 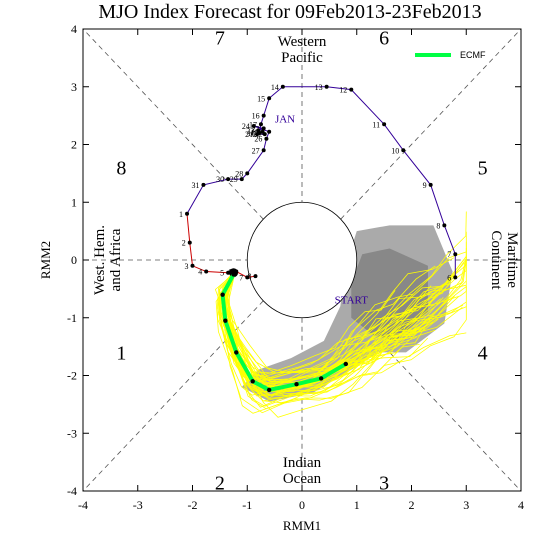 What do you see at coordinates (384, 39) in the screenshot?
I see `phase-label-6: 6` at bounding box center [384, 39].